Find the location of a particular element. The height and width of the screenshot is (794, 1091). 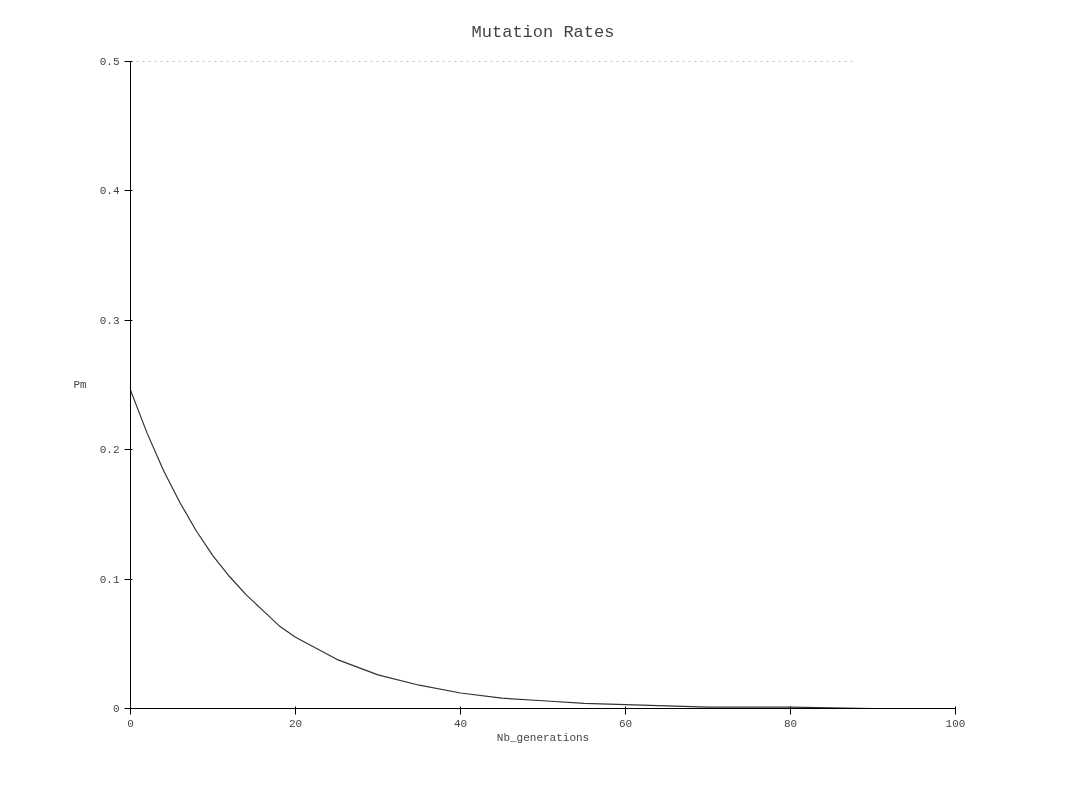

x-tick-label: 40 is located at coordinates (460, 723).